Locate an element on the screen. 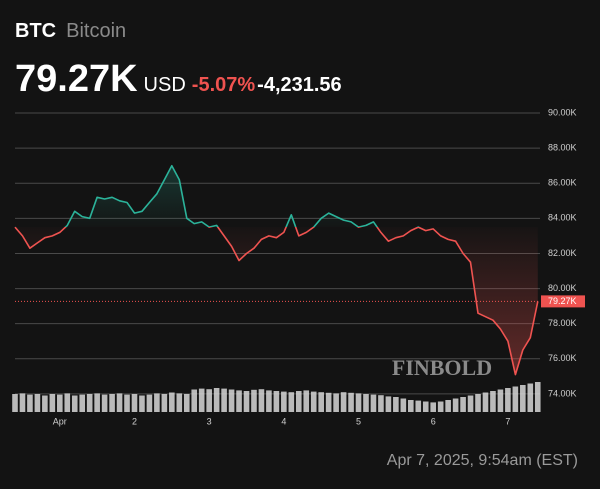 The image size is (600, 489). y-tick-label: 82.00K is located at coordinates (562, 253).